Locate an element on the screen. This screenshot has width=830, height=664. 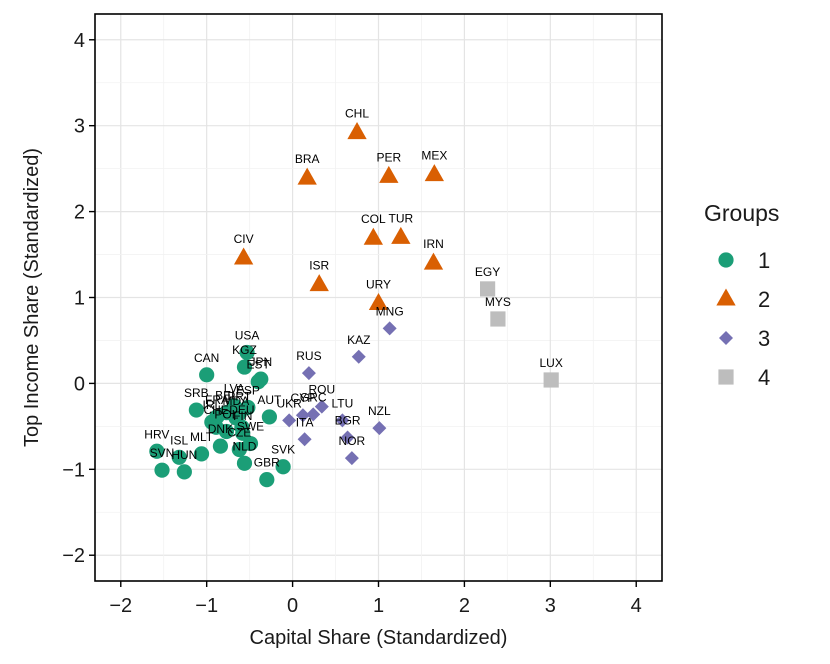
label-grc: GRC is located at coordinates (313, 397).